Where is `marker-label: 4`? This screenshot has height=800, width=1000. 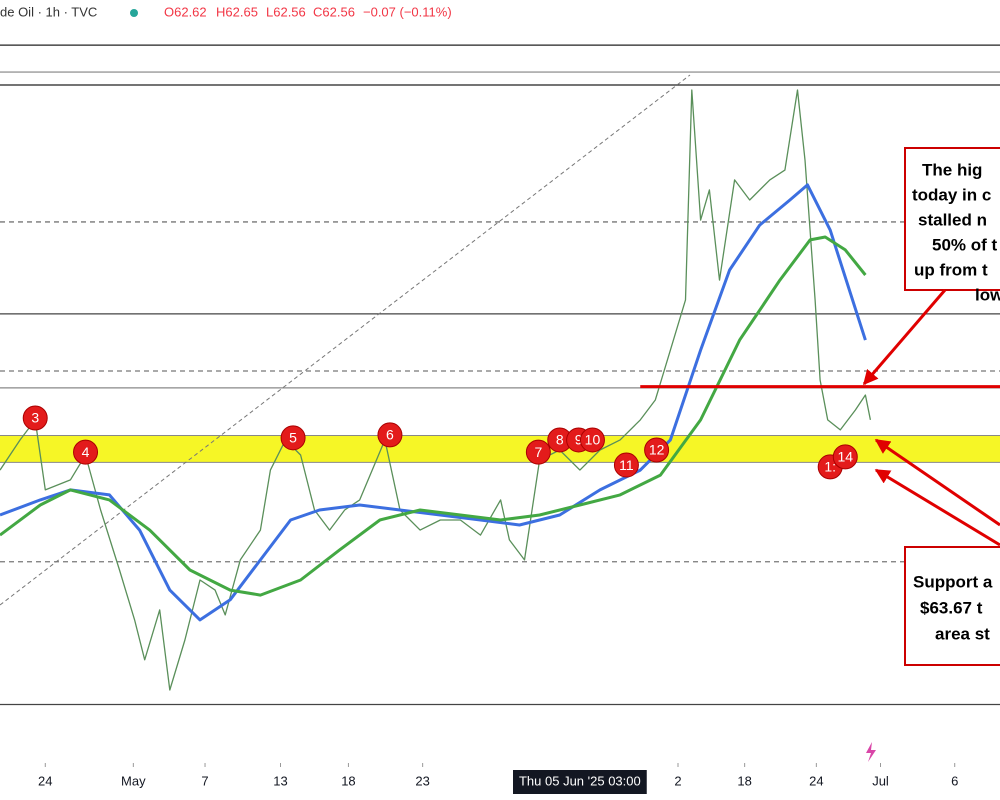 marker-label: 4 is located at coordinates (86, 452).